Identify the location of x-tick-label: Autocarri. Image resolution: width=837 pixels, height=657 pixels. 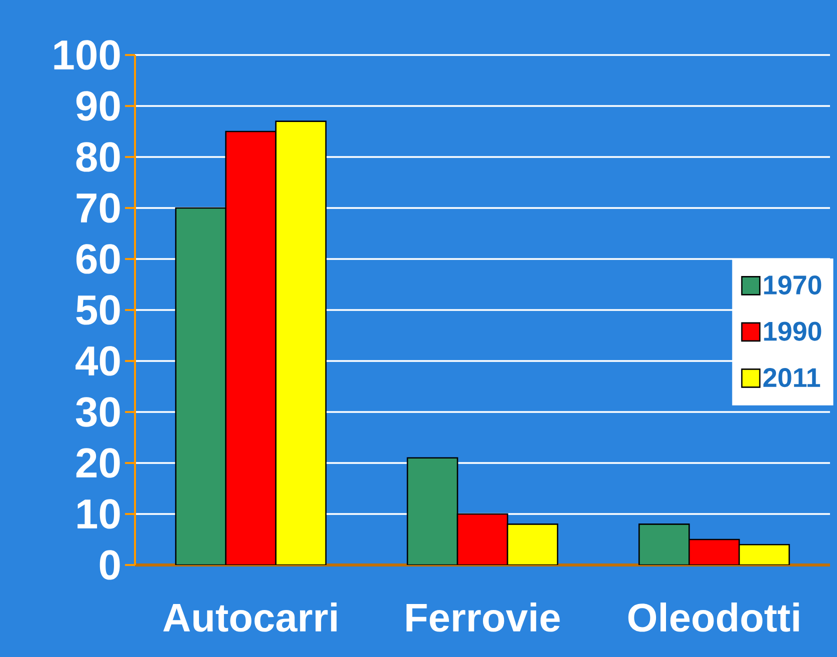
(250, 617).